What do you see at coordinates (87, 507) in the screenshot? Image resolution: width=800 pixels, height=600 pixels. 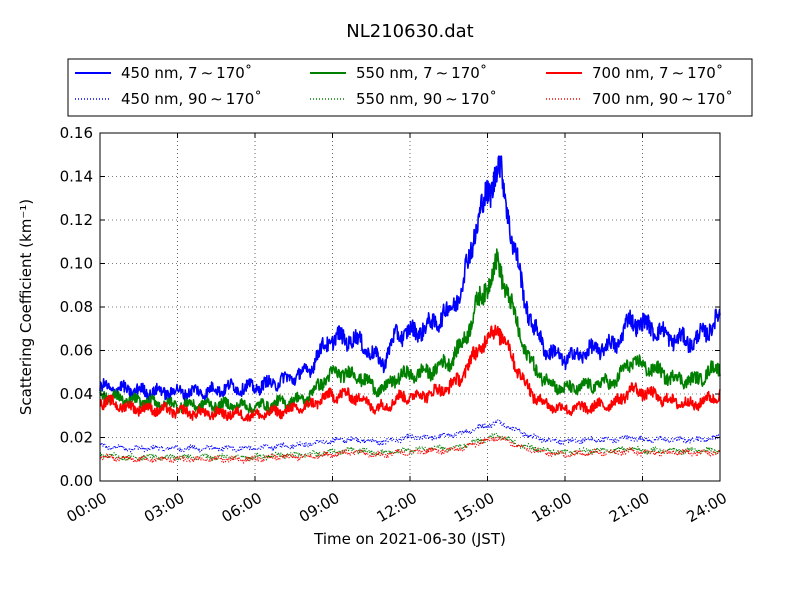 I see `x-tick-label: 00:00` at bounding box center [87, 507].